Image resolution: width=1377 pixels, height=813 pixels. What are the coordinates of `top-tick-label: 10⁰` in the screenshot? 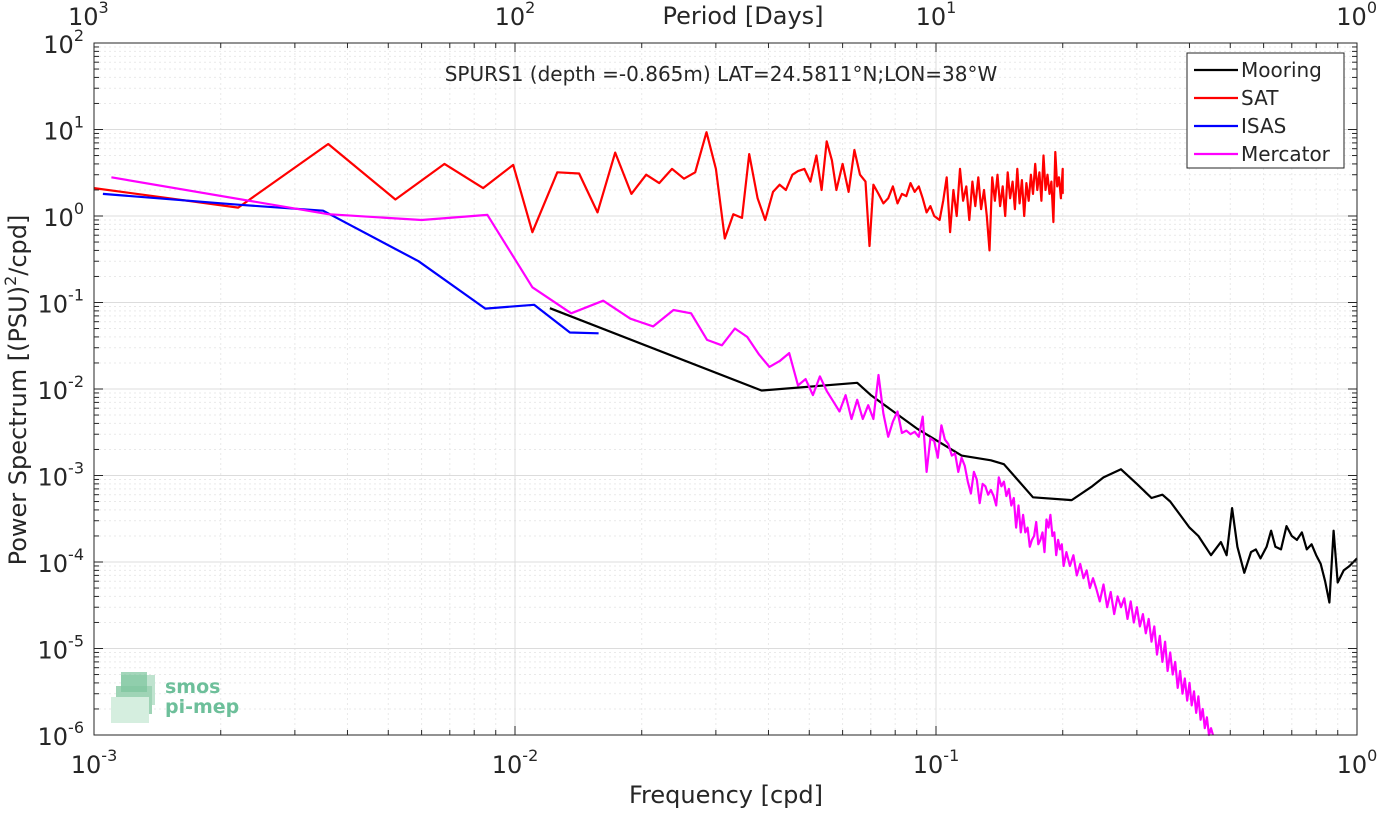 It's located at (1356, 15).